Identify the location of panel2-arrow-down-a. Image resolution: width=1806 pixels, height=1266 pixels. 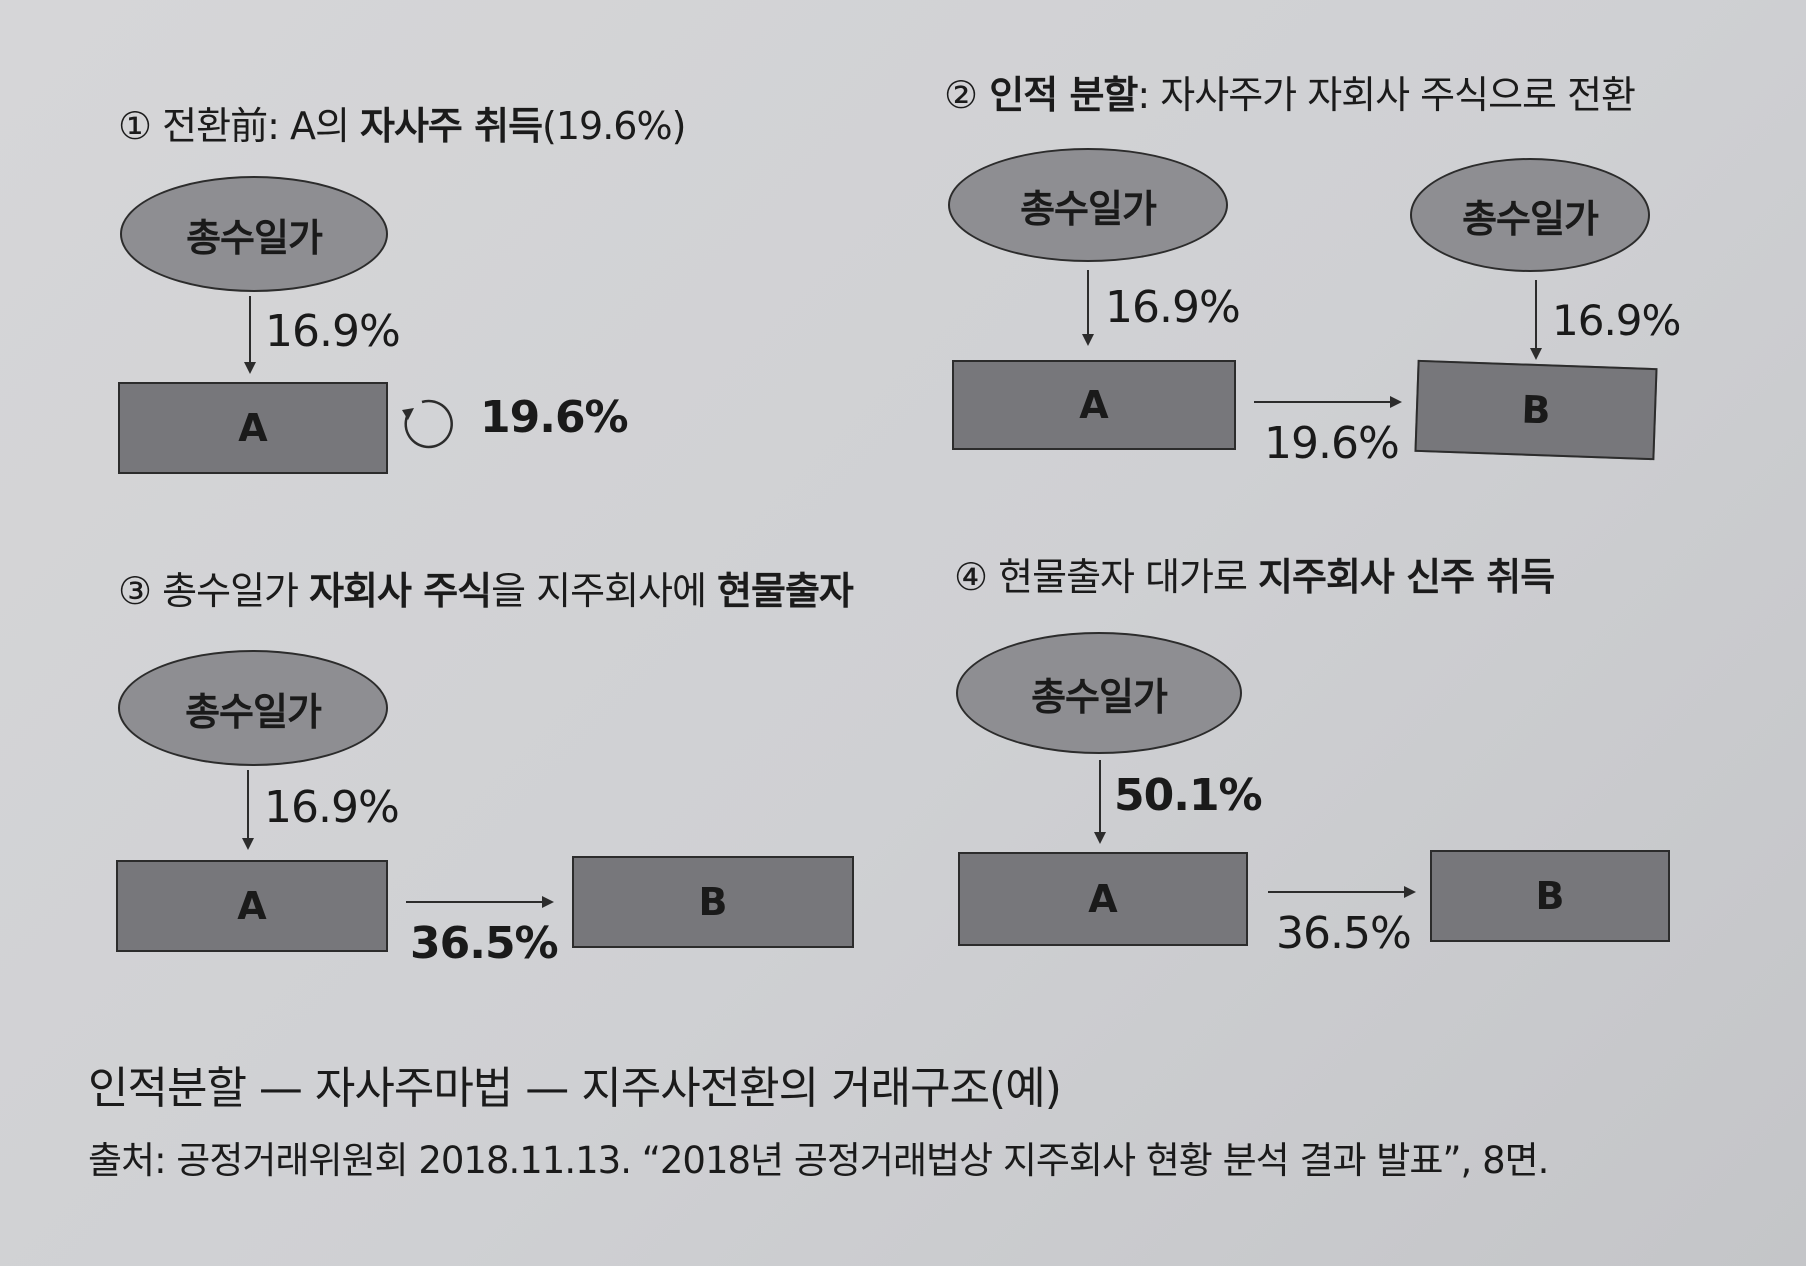
(1088, 308).